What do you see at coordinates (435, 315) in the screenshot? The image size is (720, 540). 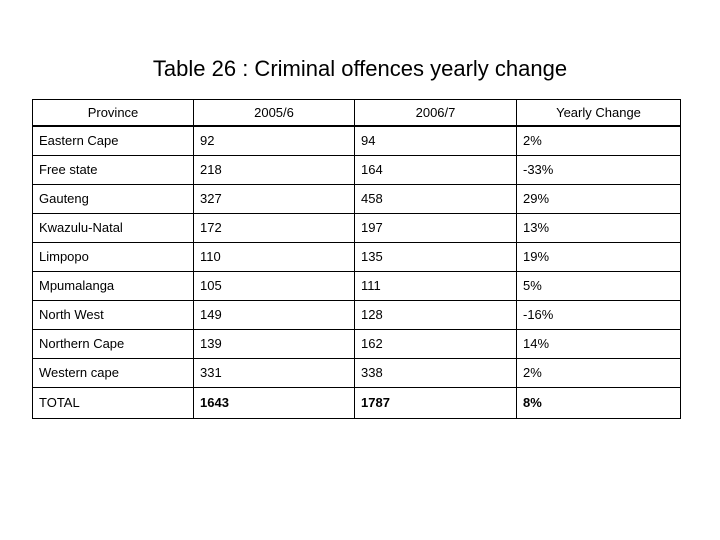 I see `value-2006-7-cell: 128` at bounding box center [435, 315].